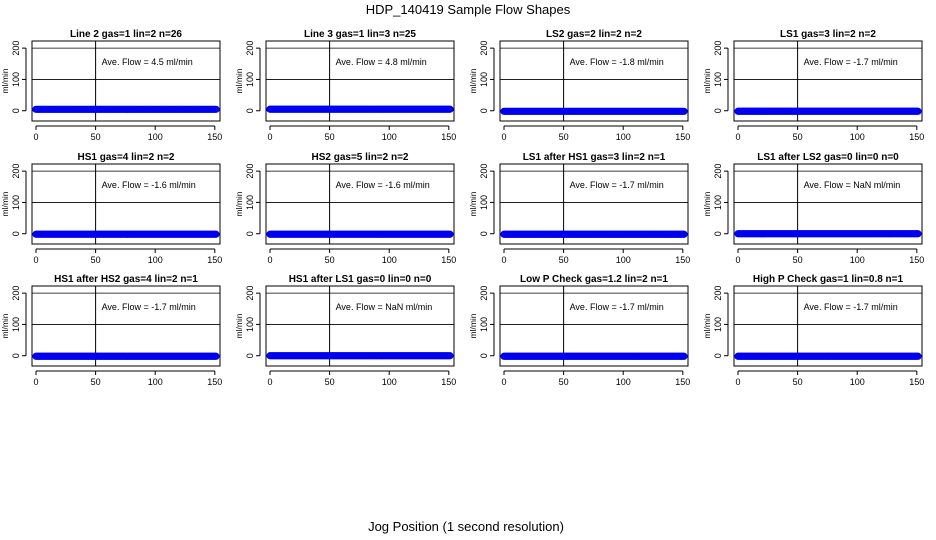 Image resolution: width=936 pixels, height=540 pixels. Describe the element at coordinates (594, 34) in the screenshot. I see `panel-title: LS2 gas=2 lin=2 n=2` at that location.